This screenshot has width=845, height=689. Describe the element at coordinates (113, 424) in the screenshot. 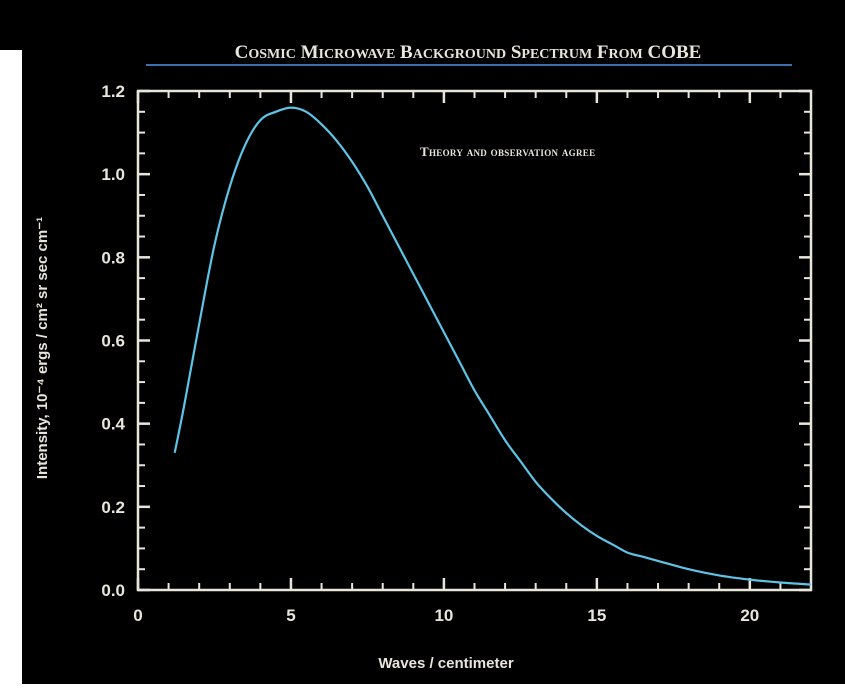

I see `y-tick-label: 0.4` at that location.